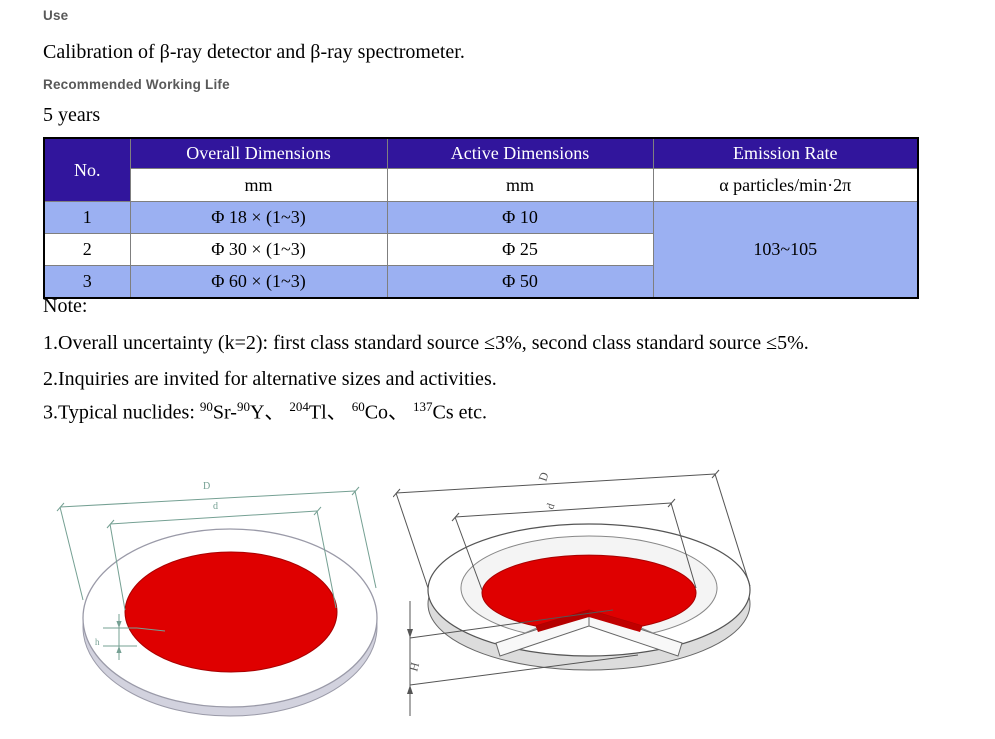 Image resolution: width=995 pixels, height=739 pixels. Describe the element at coordinates (414, 666) in the screenshot. I see `dimension-H-label: H` at that location.